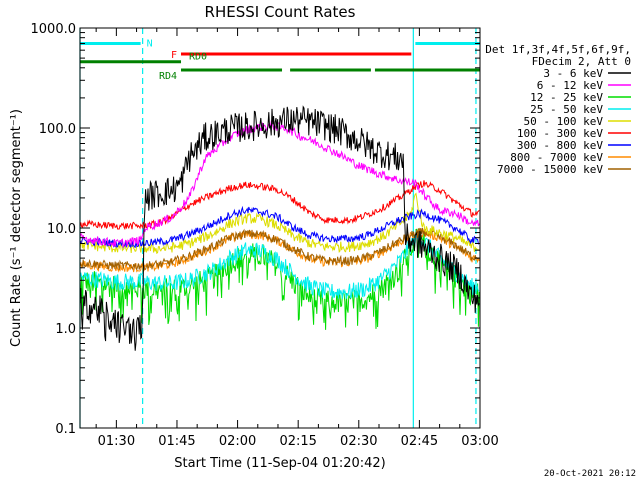 This screenshot has height=480, width=640. What do you see at coordinates (297, 441) in the screenshot?
I see `x-tick-label: 02:15` at bounding box center [297, 441].